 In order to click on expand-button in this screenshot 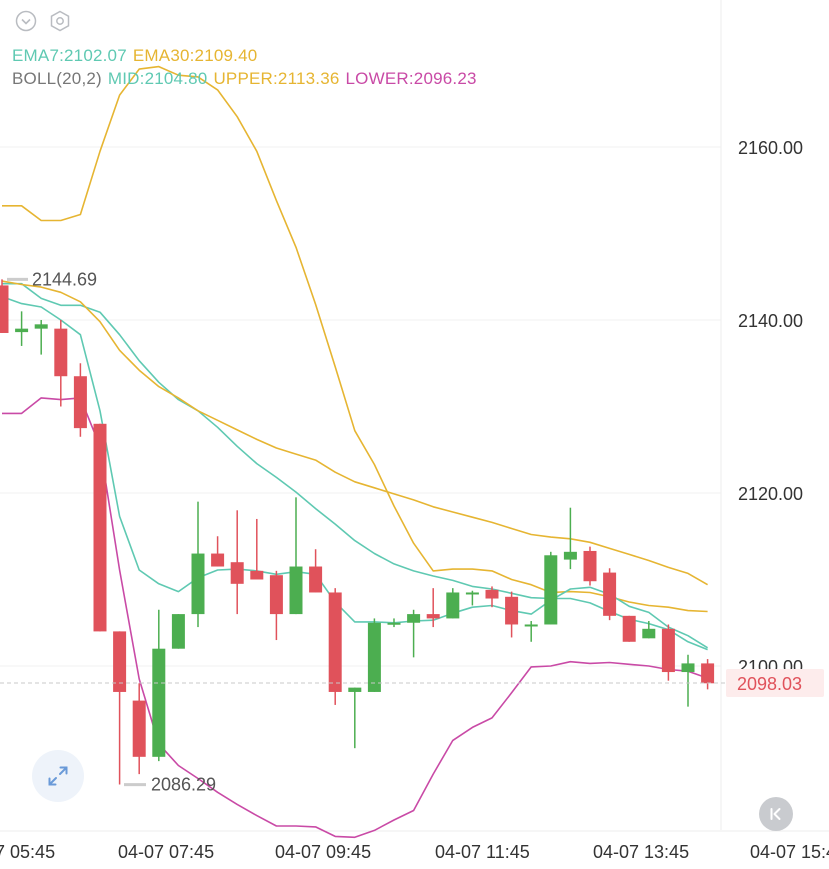, I will do `click(58, 776)`.